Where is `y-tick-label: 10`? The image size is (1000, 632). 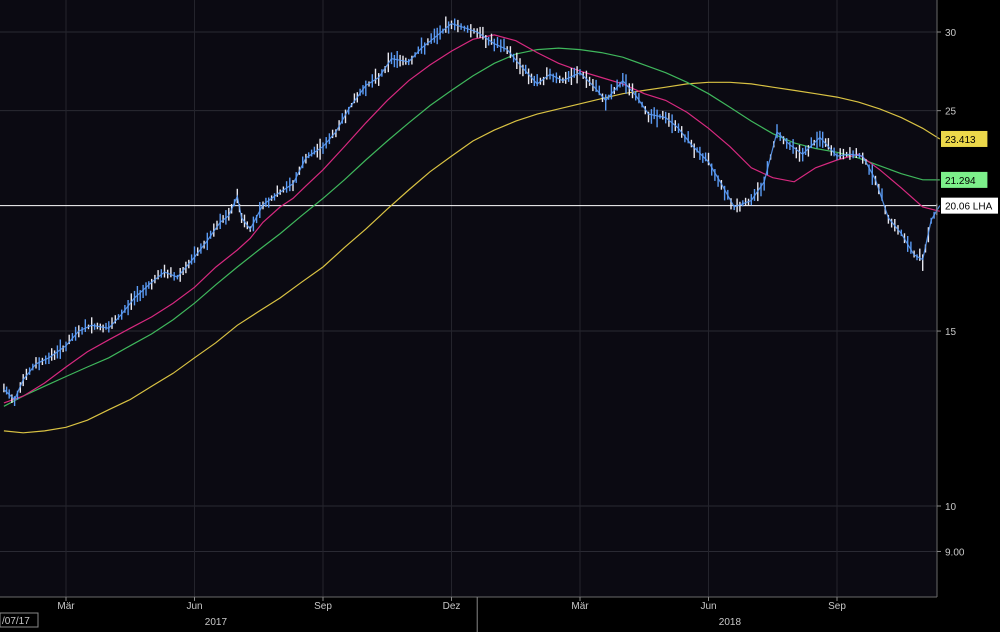 y-tick-label: 10 is located at coordinates (951, 507).